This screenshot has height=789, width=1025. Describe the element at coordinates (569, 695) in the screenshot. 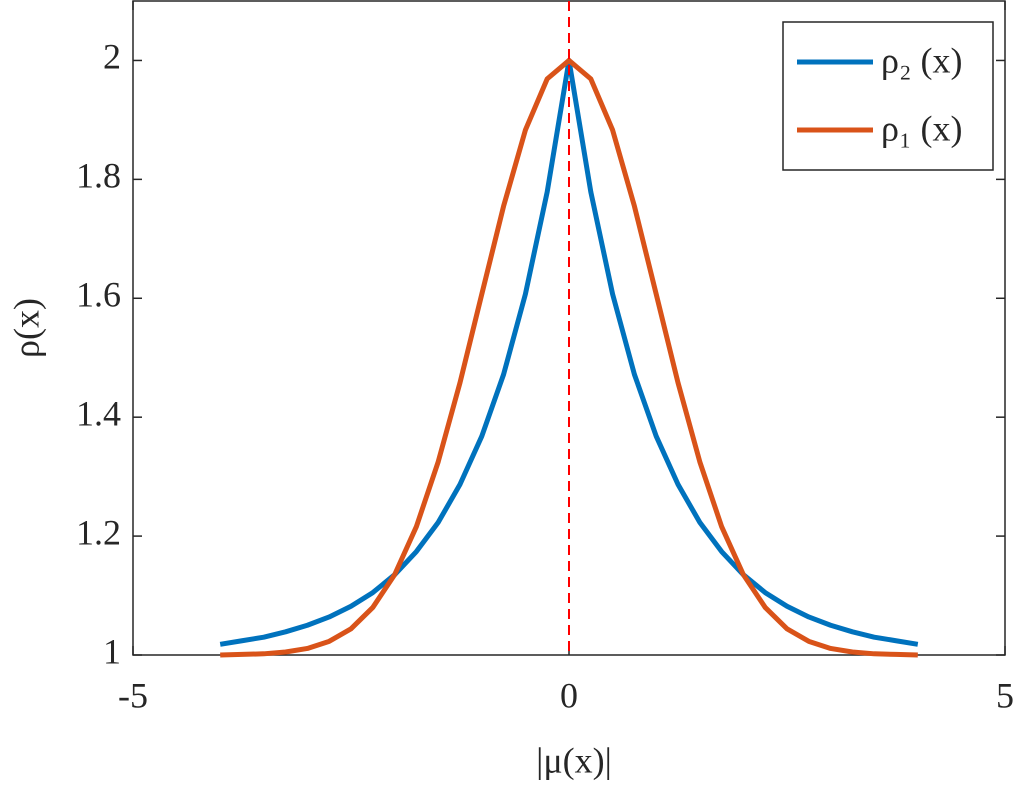

I see `x-tick-label: 0` at that location.